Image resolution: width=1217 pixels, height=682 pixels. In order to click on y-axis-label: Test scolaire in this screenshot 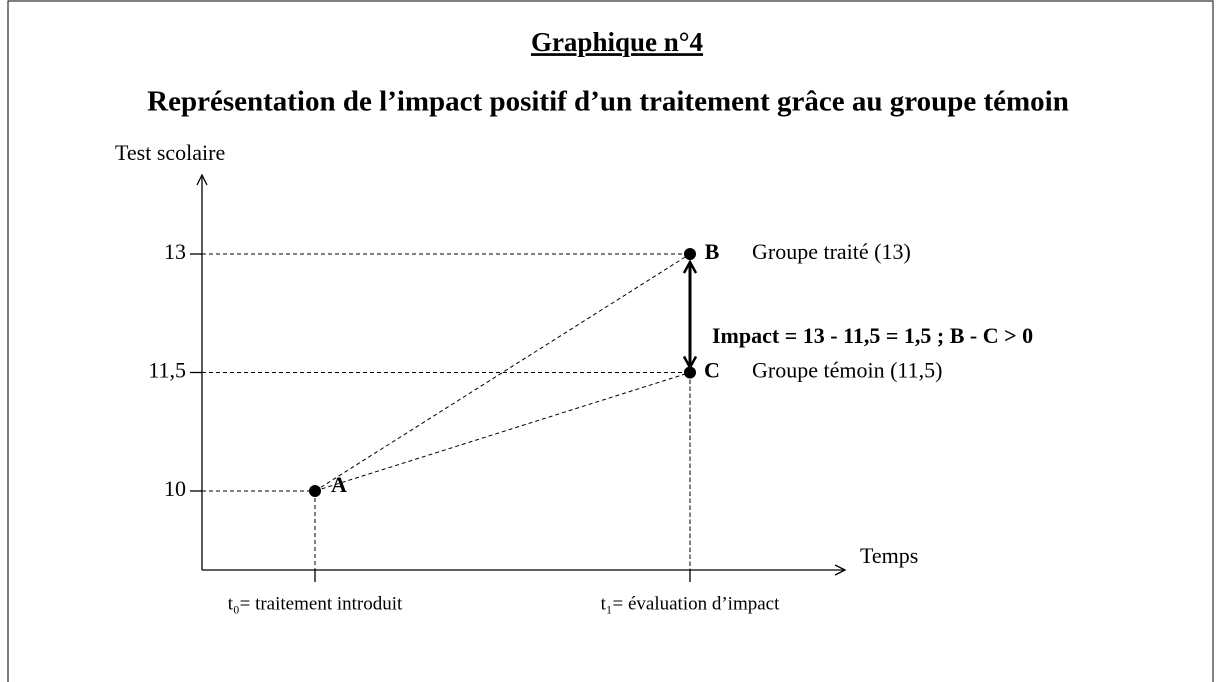, I will do `click(170, 152)`.